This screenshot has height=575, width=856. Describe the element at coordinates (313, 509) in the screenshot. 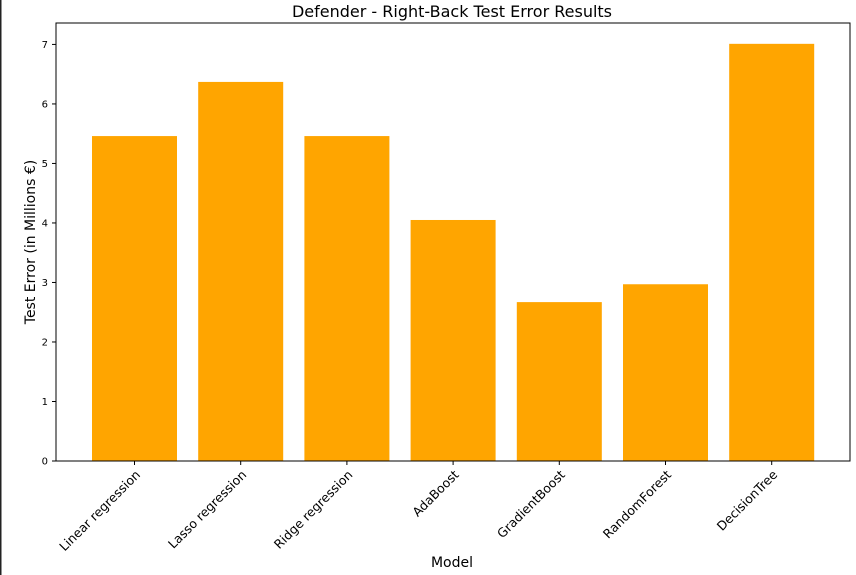

I see `x-tick-label: Ridge regression` at that location.